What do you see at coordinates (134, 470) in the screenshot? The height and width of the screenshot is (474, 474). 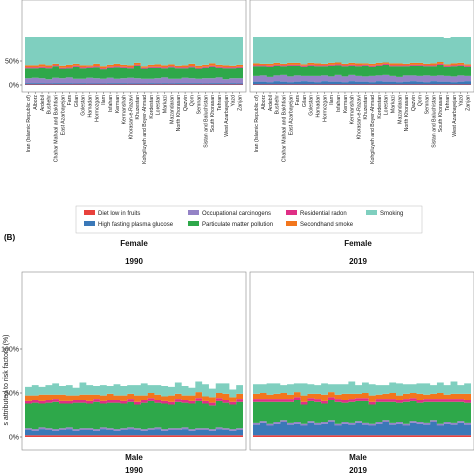 I see `strip-label-male-1990: 1990` at bounding box center [134, 470].